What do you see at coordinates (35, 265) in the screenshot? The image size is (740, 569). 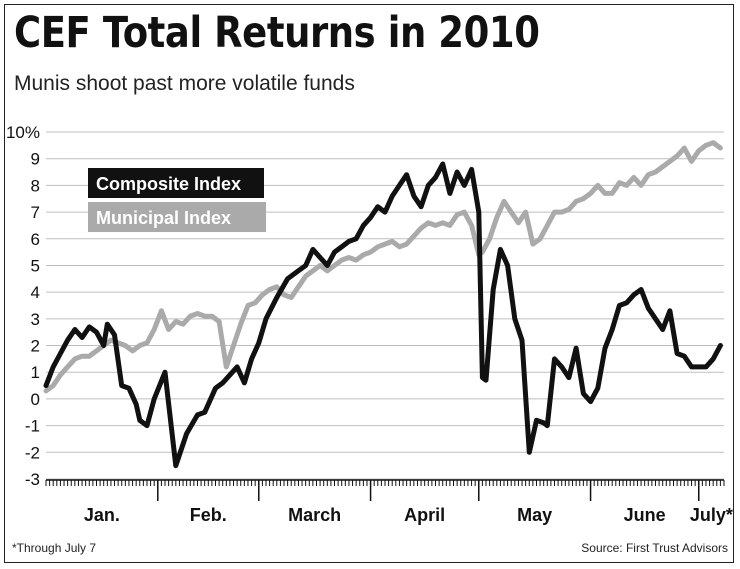 I see `y-tick-label: 5` at bounding box center [35, 265].